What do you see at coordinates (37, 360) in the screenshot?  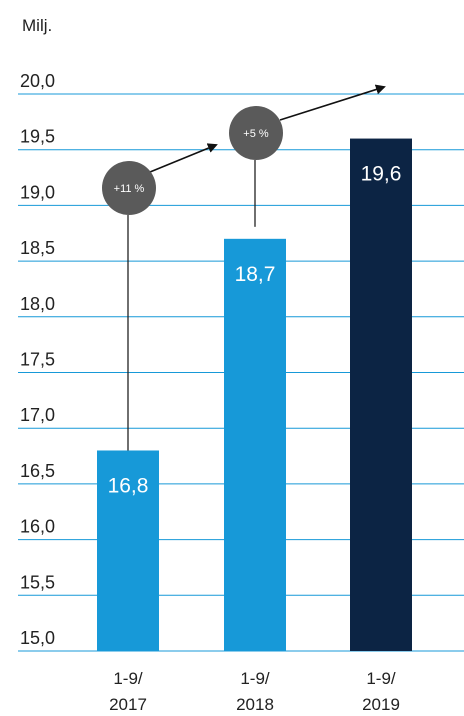 I see `y-tick-label: 17,5` at bounding box center [37, 360].